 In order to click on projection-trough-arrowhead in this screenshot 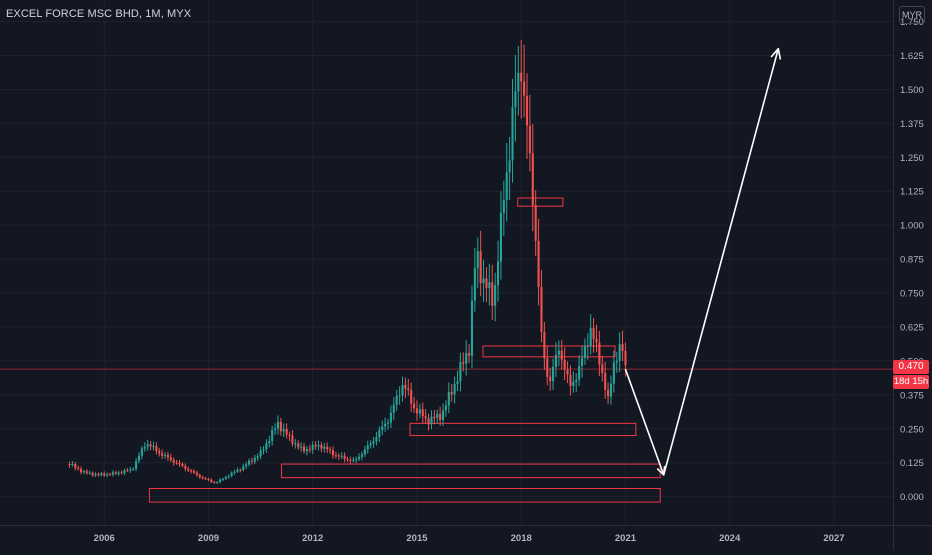, I will do `click(661, 470)`.